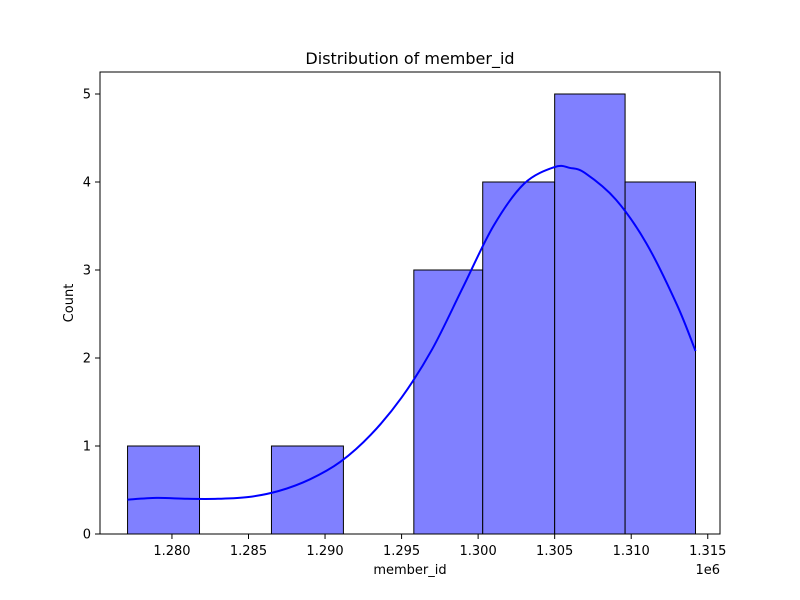 This screenshot has width=800, height=600. I want to click on x-tick-label: 1.295, so click(401, 551).